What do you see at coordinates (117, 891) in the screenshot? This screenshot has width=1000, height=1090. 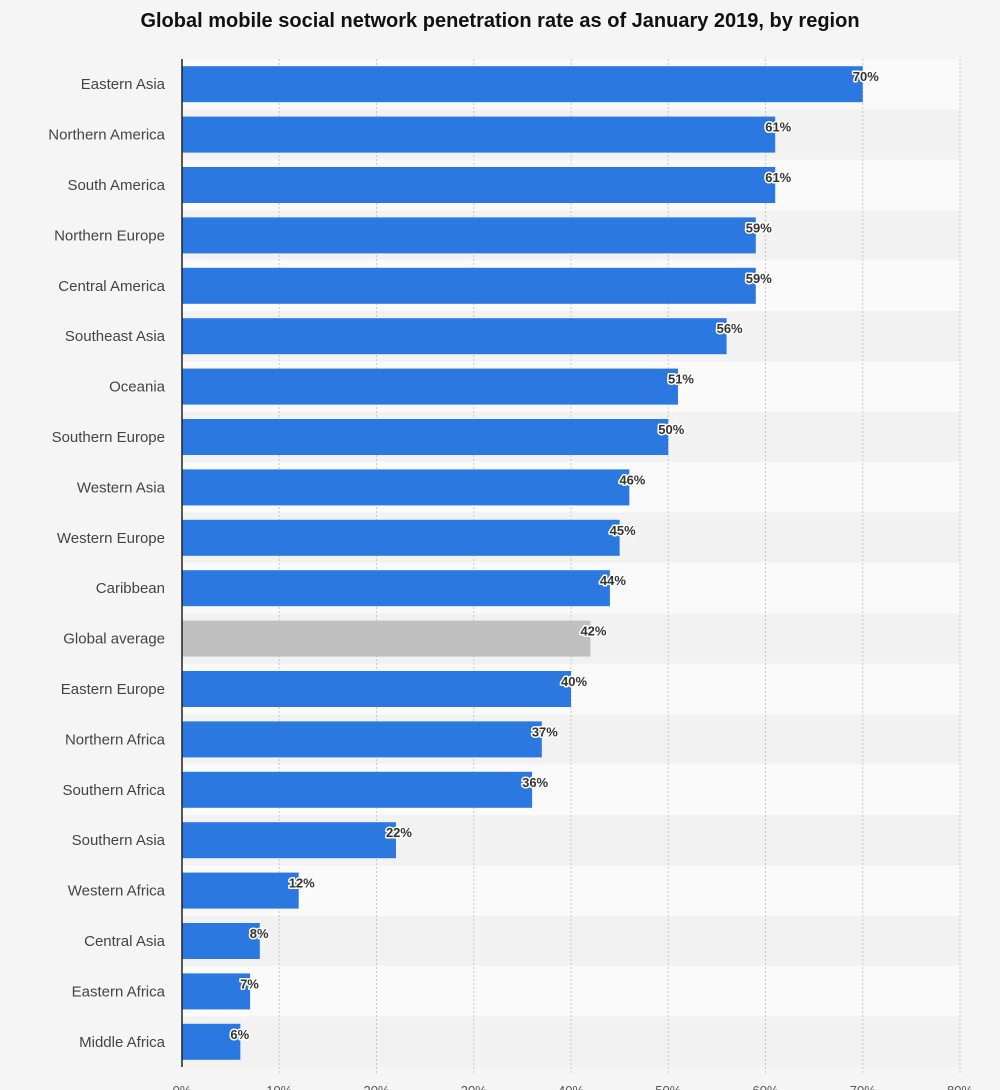 I see `category-label-western-africa: Western Africa` at bounding box center [117, 891].